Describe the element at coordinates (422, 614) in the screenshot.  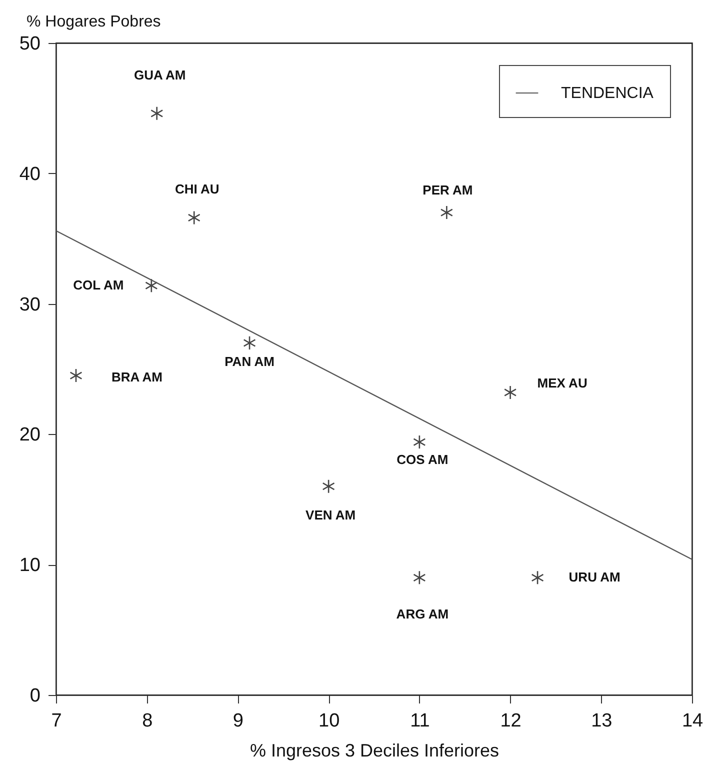
I see `annotation: ARG AM` at that location.